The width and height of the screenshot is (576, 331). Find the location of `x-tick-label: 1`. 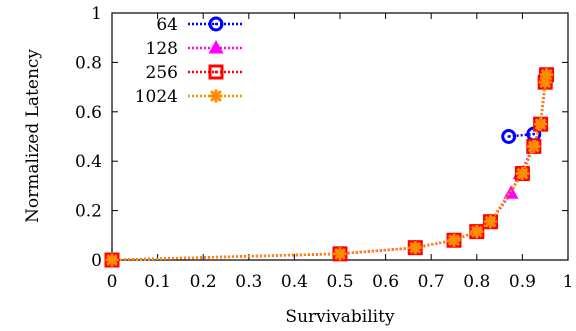

x-tick-label: 1 is located at coordinates (568, 282).